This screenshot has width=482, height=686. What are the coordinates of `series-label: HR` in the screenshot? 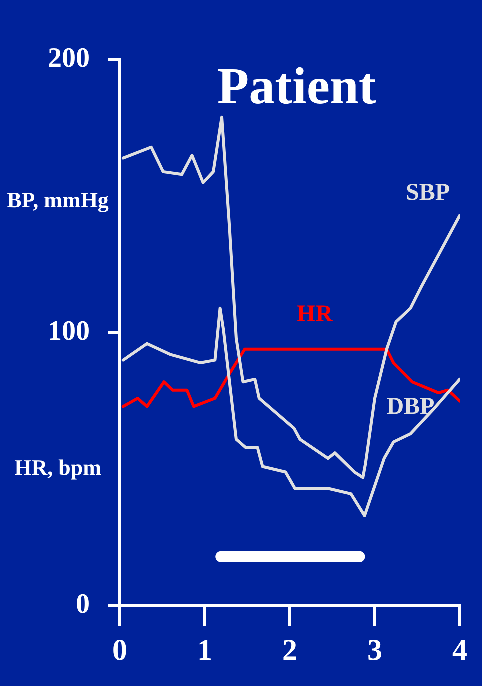 It's located at (315, 315).